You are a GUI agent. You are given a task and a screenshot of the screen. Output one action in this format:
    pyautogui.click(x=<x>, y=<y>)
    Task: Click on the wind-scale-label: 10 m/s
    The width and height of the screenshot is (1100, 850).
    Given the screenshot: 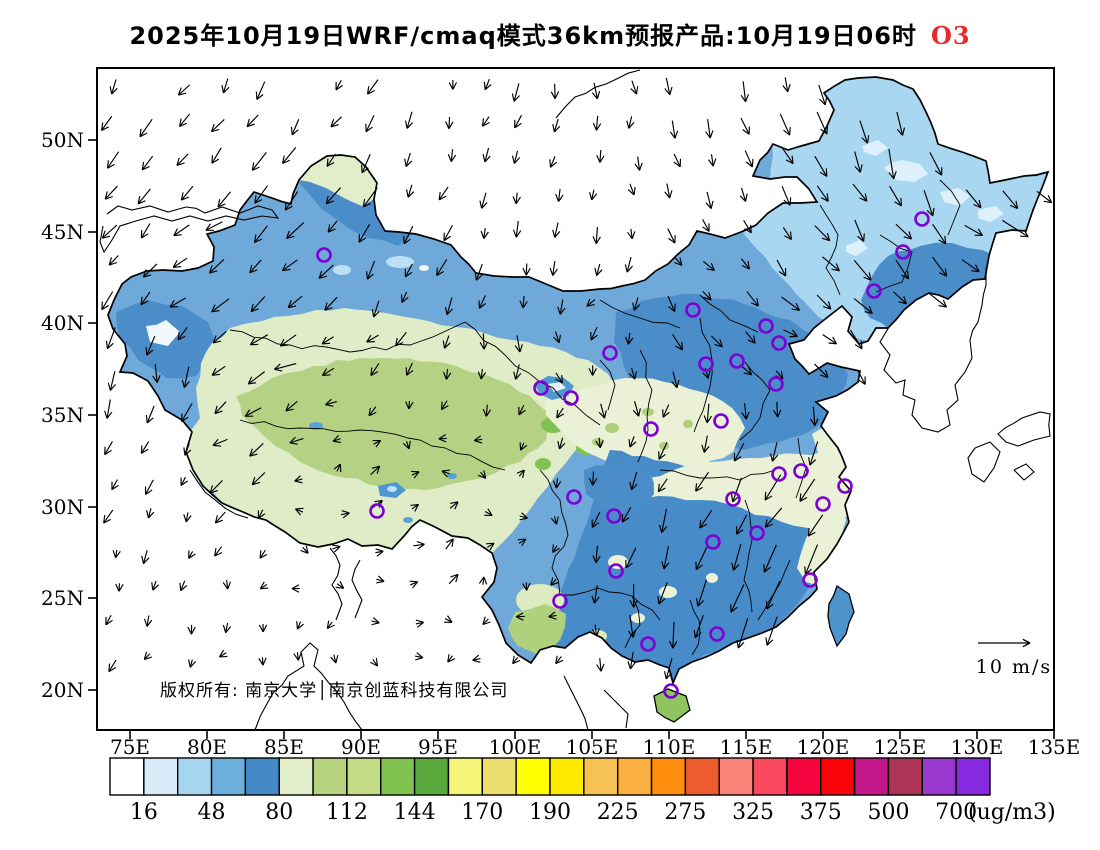 What is the action you would take?
    pyautogui.click(x=1014, y=667)
    